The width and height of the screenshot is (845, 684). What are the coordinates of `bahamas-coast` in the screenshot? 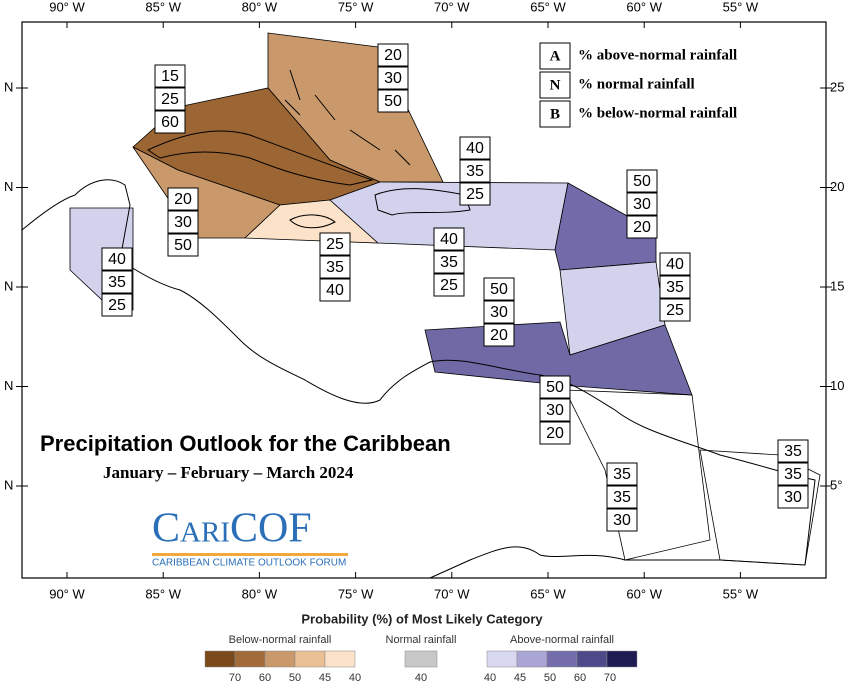 It's located at (347, 117).